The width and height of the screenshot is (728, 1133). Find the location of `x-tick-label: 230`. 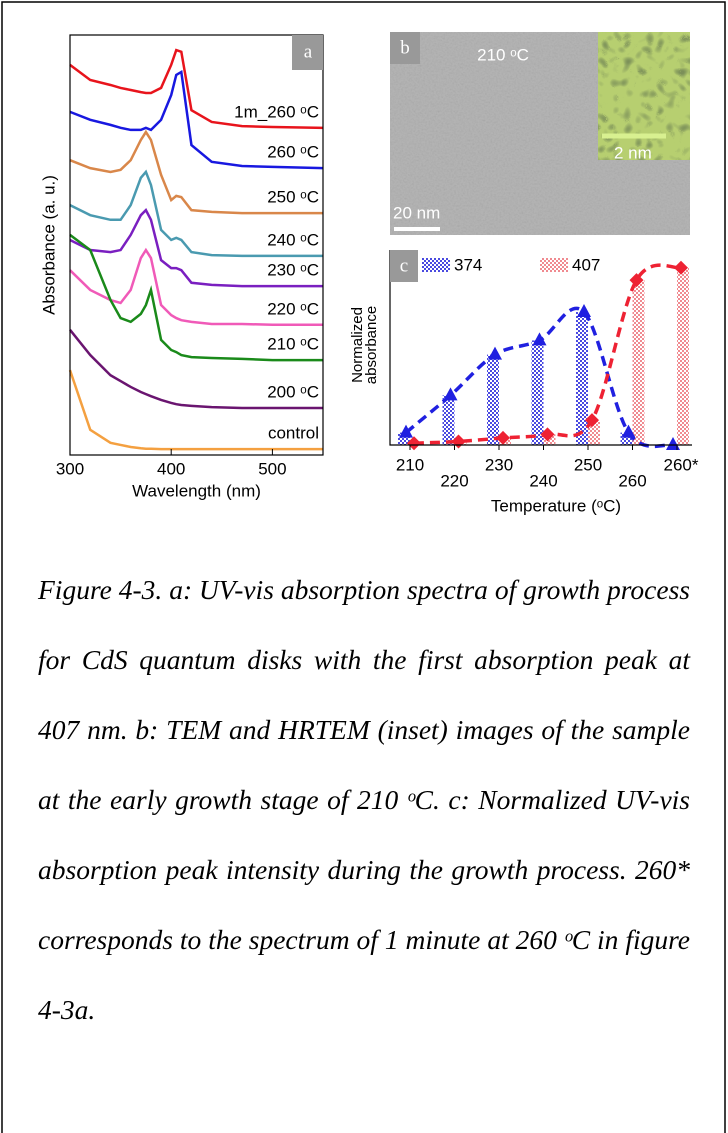

x-tick-label: 230 is located at coordinates (499, 464).